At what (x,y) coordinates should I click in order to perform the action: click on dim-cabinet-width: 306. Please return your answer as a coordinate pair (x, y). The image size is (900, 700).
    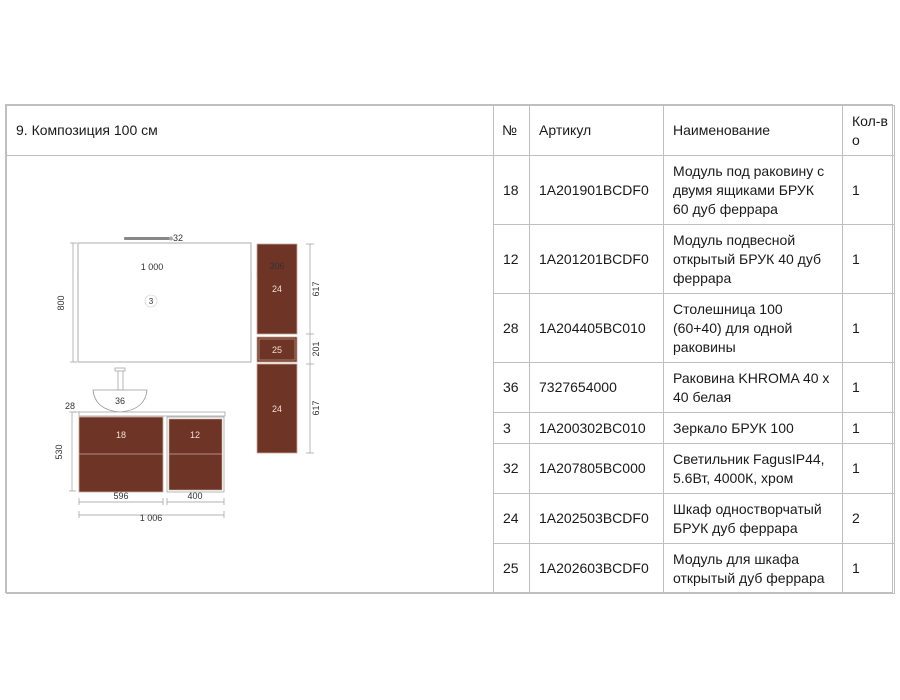
    Looking at the image, I should click on (276, 266).